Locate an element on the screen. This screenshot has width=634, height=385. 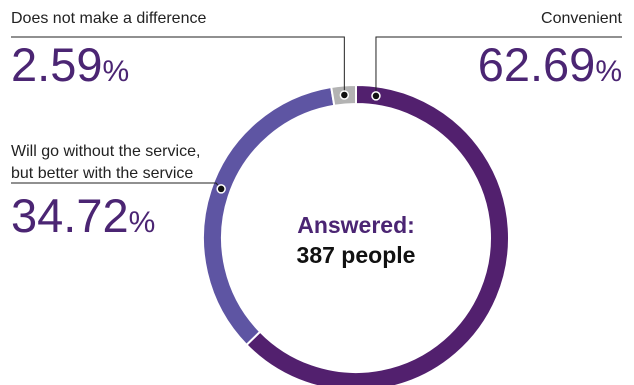
leader-convenient is located at coordinates (496, 68).